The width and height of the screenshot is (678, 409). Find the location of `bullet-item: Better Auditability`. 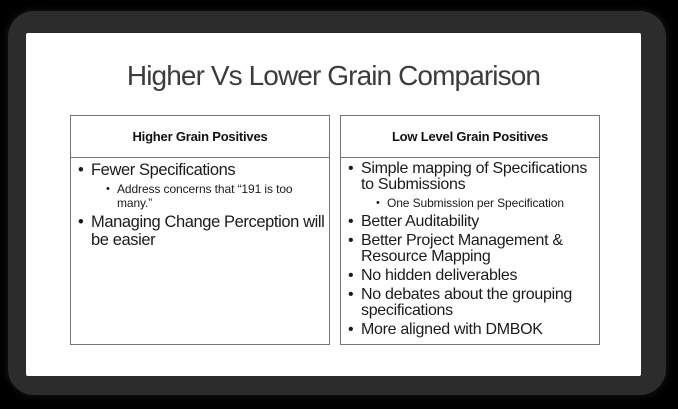

bullet-item: Better Auditability is located at coordinates (472, 222).